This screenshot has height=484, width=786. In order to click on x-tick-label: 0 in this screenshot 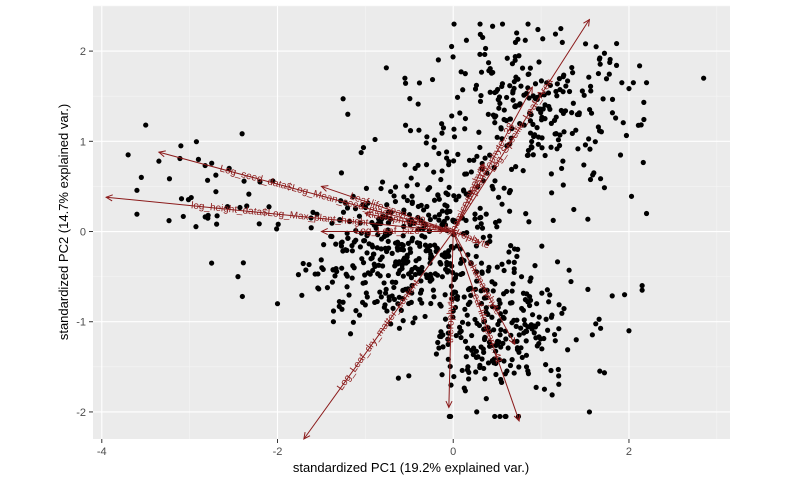, I will do `click(453, 452)`.